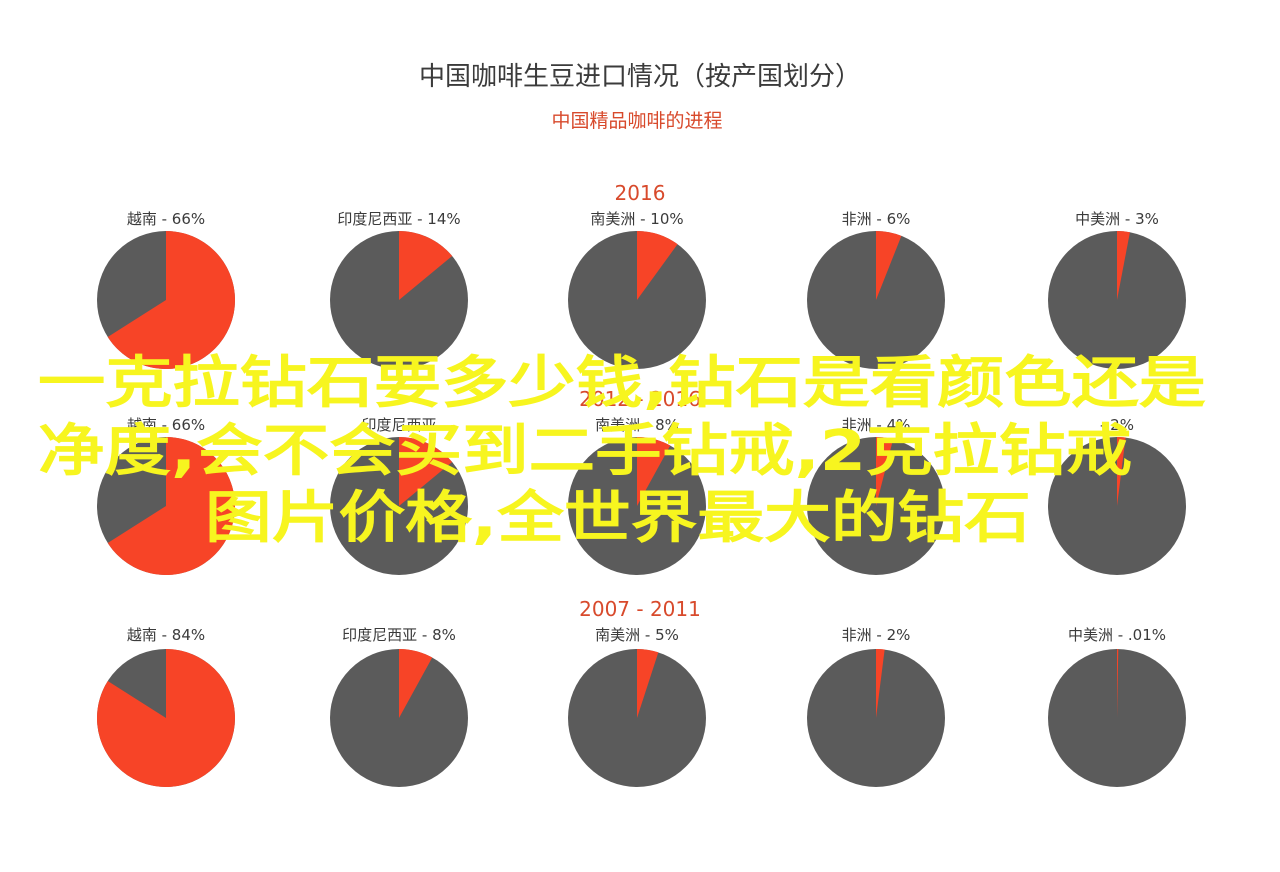 This screenshot has width=1280, height=872. Describe the element at coordinates (399, 635) in the screenshot. I see `pie-label: 印度尼西亚 - 8%` at that location.